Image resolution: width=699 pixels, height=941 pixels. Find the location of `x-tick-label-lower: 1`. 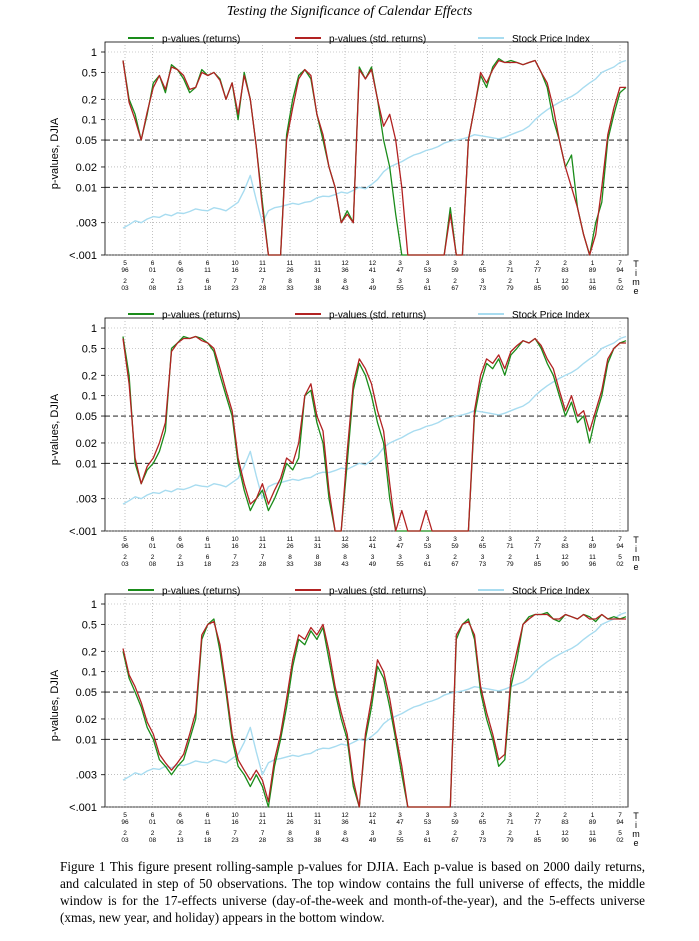

x-tick-label-lower: 1 is located at coordinates (538, 281).